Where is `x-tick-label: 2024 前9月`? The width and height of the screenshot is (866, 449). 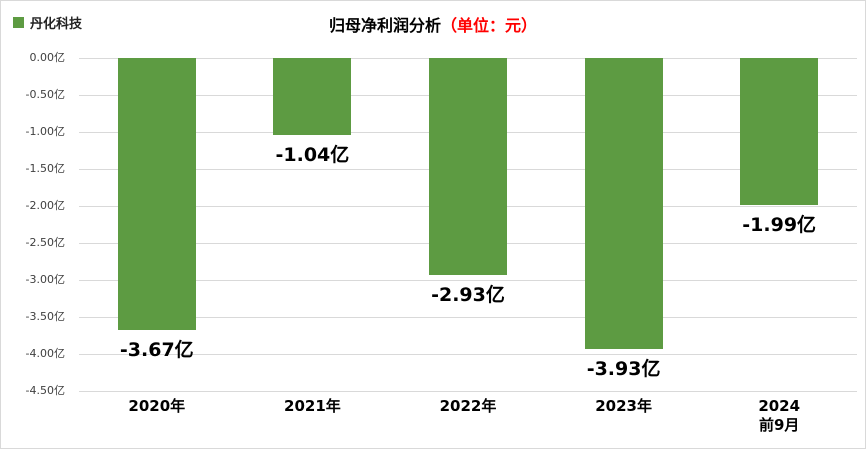
x-tick-label: 2024 前9月 is located at coordinates (779, 415).